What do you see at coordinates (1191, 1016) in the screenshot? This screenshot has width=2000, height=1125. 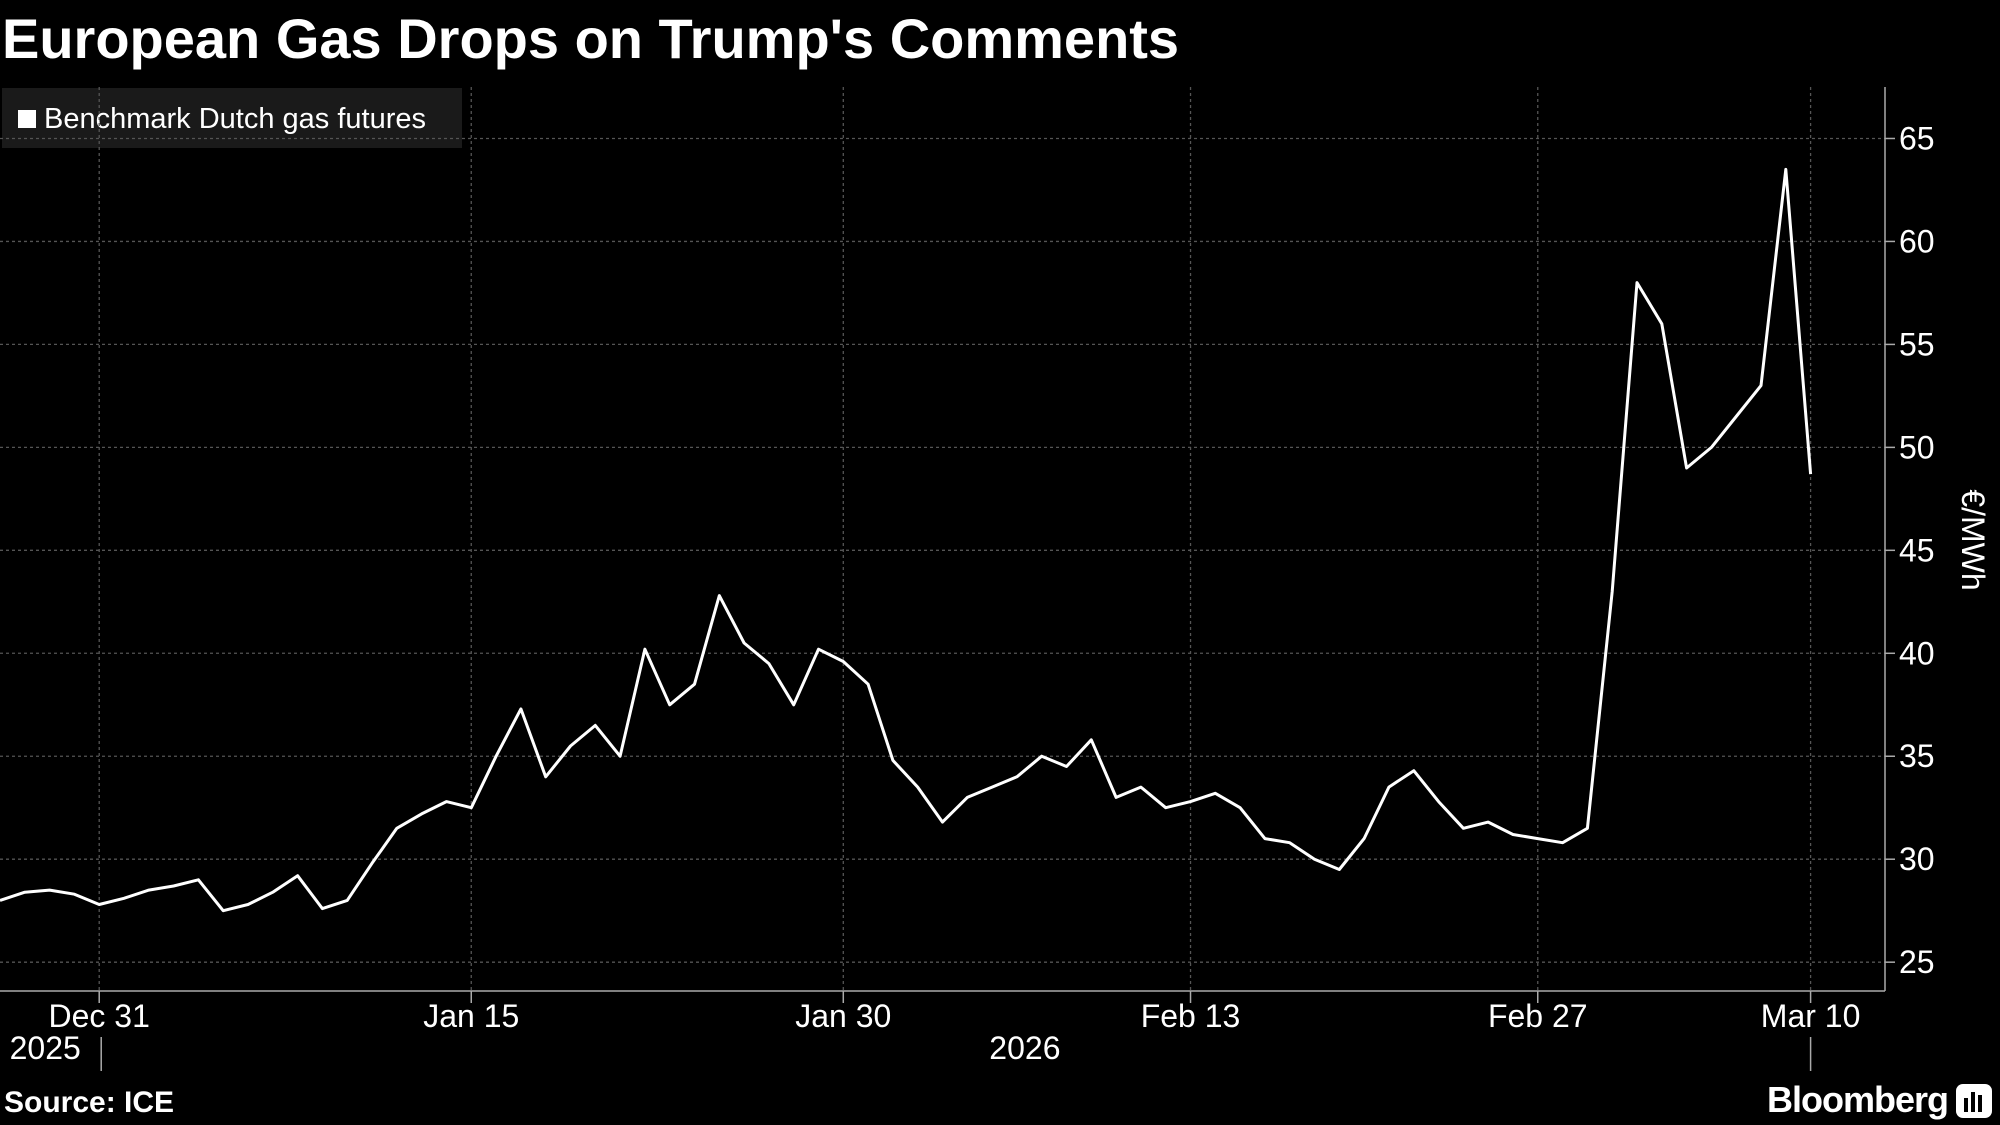 I see `x-tick-label: Feb 13` at bounding box center [1191, 1016].